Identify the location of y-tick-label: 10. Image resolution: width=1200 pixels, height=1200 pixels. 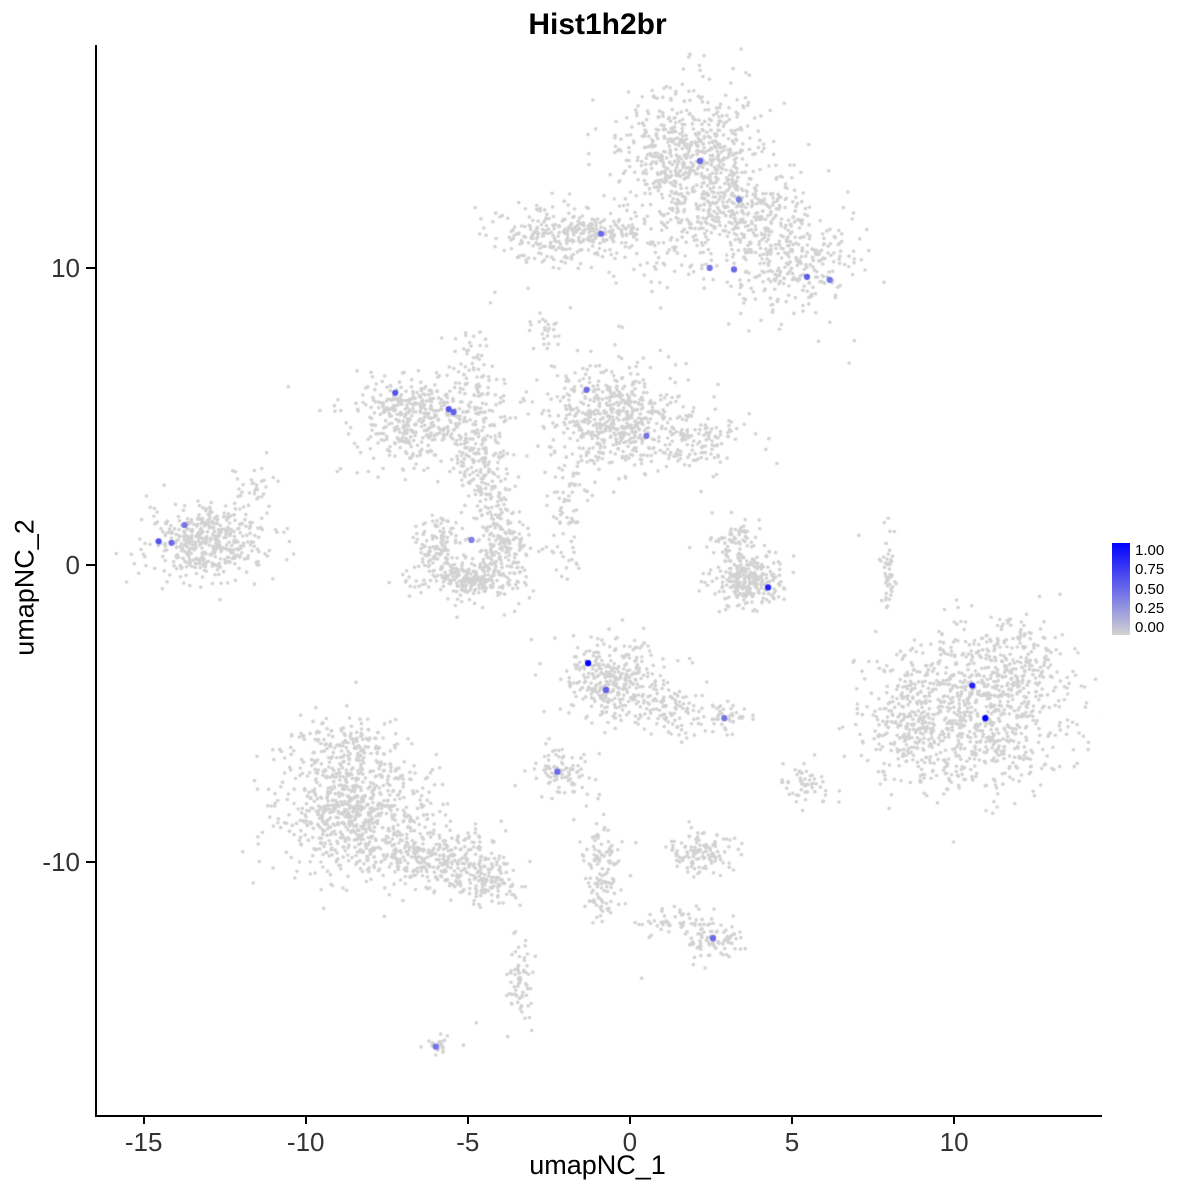
(65, 267).